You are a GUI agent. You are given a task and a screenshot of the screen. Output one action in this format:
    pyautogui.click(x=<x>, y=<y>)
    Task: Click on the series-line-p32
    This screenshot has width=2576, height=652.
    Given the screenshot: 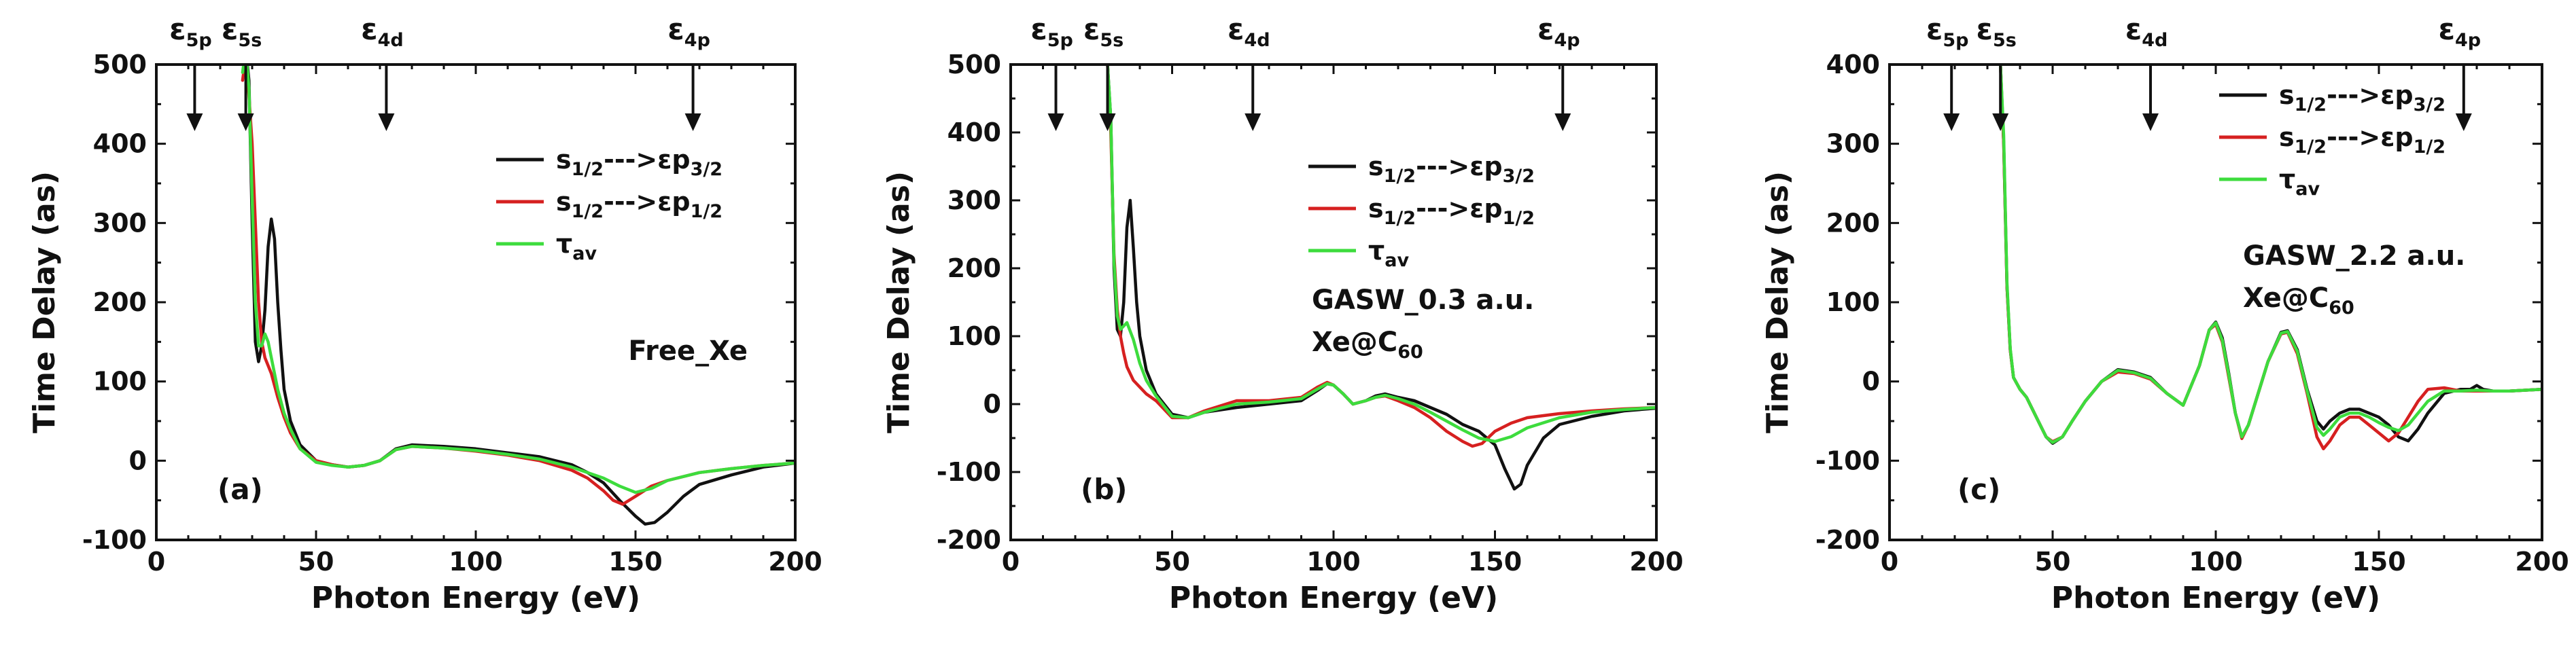 What is the action you would take?
    pyautogui.click(x=1381, y=278)
    